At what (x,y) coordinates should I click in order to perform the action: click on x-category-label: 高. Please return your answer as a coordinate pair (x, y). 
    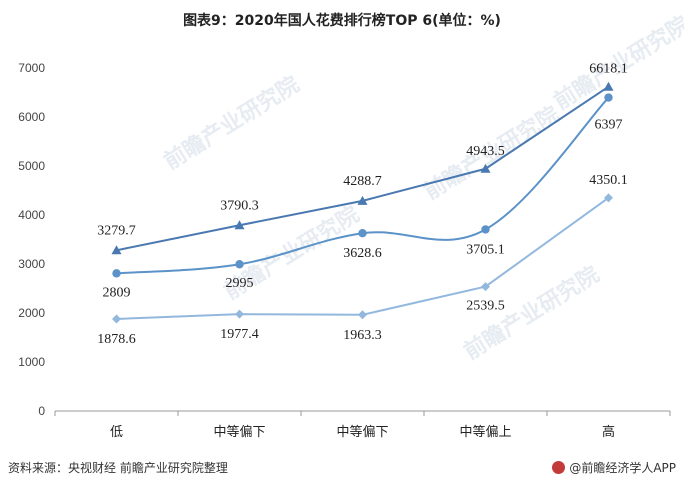
    Looking at the image, I should click on (608, 432).